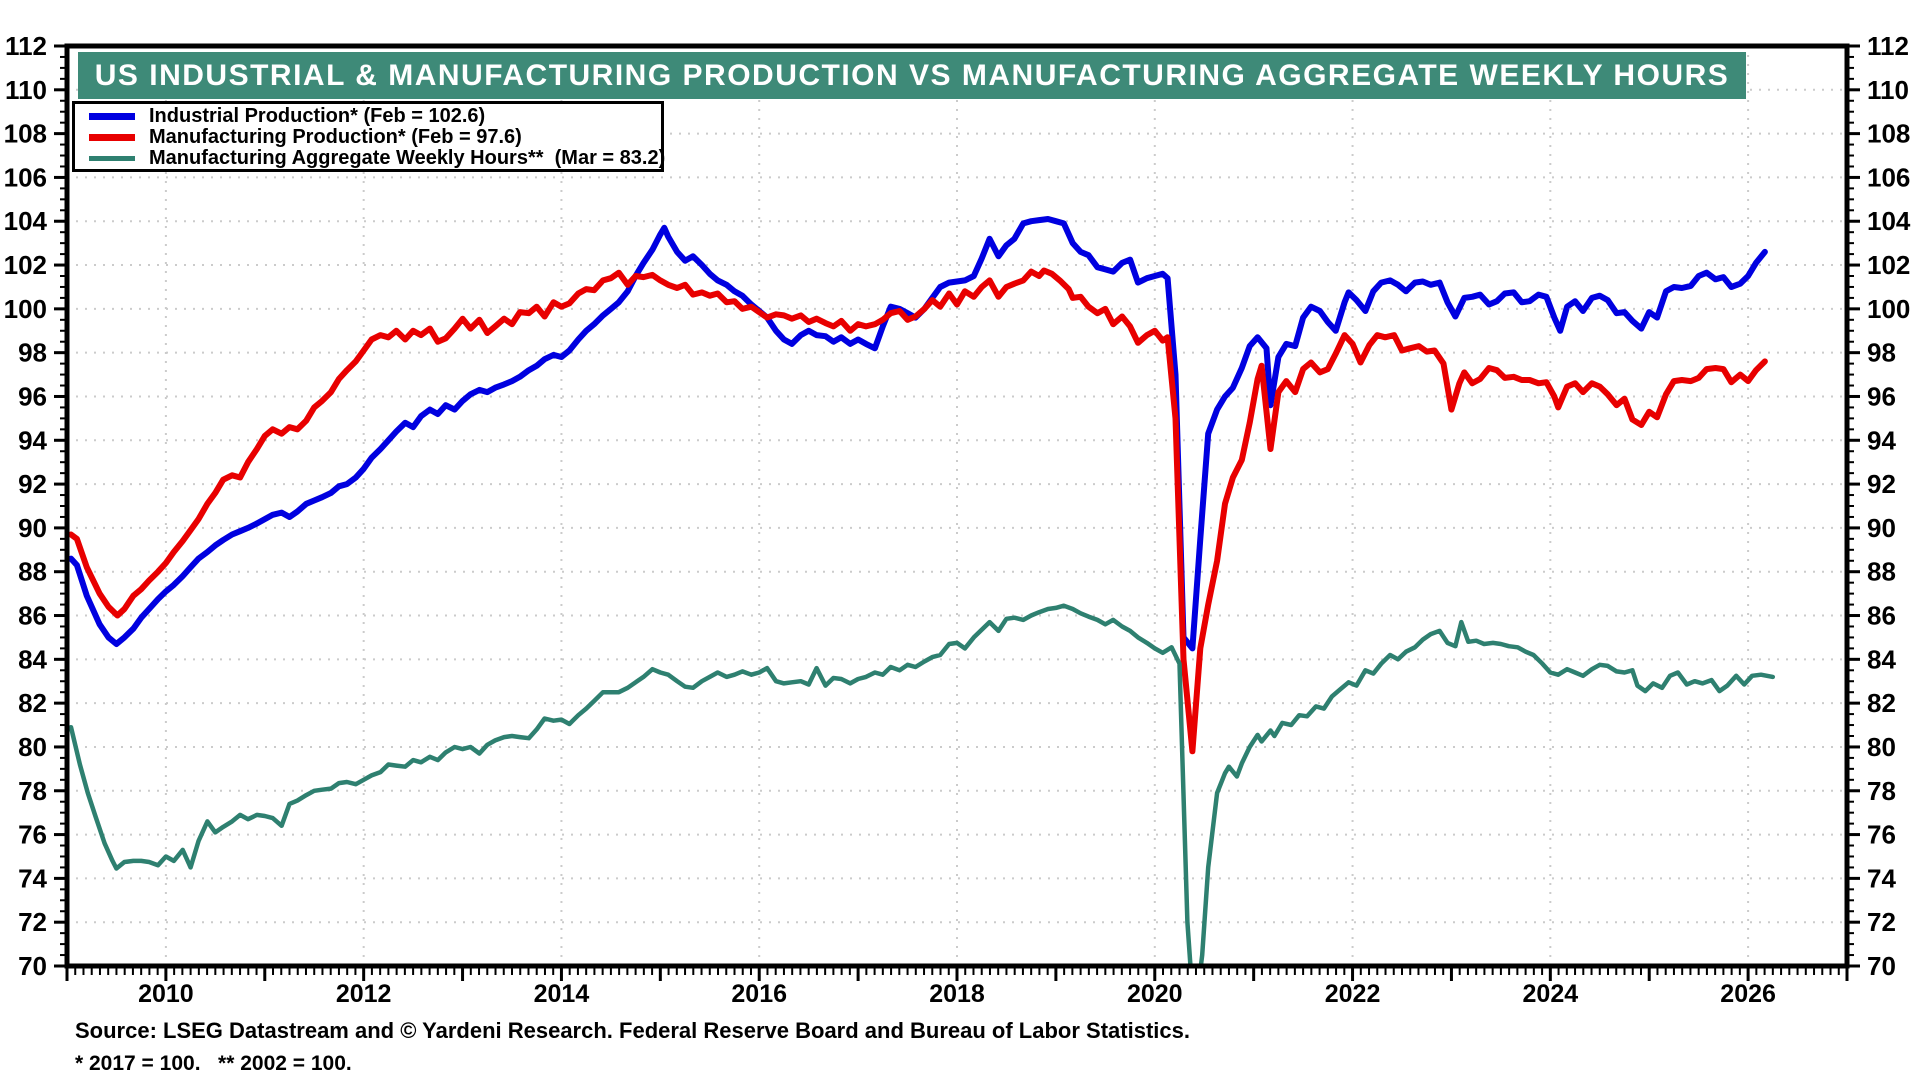 Image resolution: width=1920 pixels, height=1080 pixels. I want to click on y-axis-label-left: 74, so click(32, 878).